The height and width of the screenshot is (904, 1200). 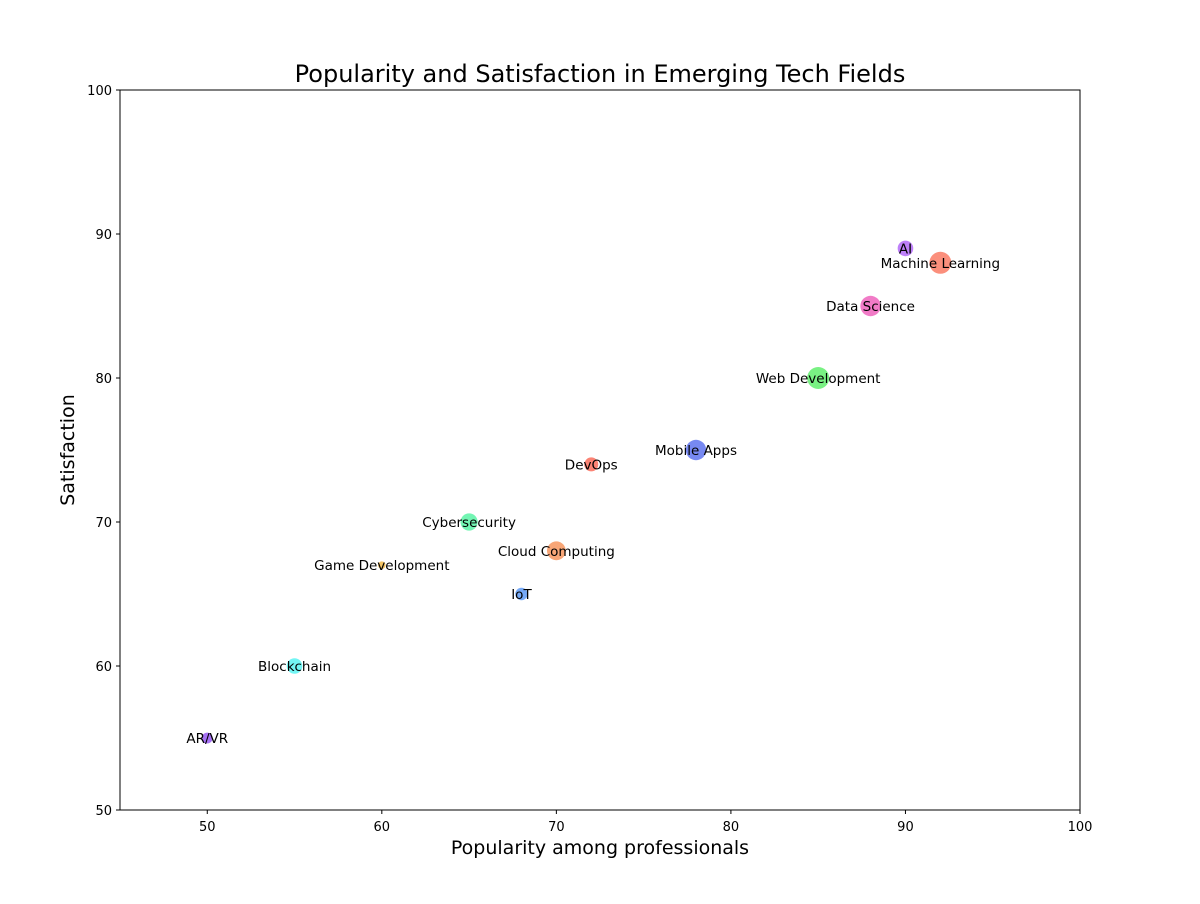 I want to click on y-tick-label: 50, so click(x=103, y=811).